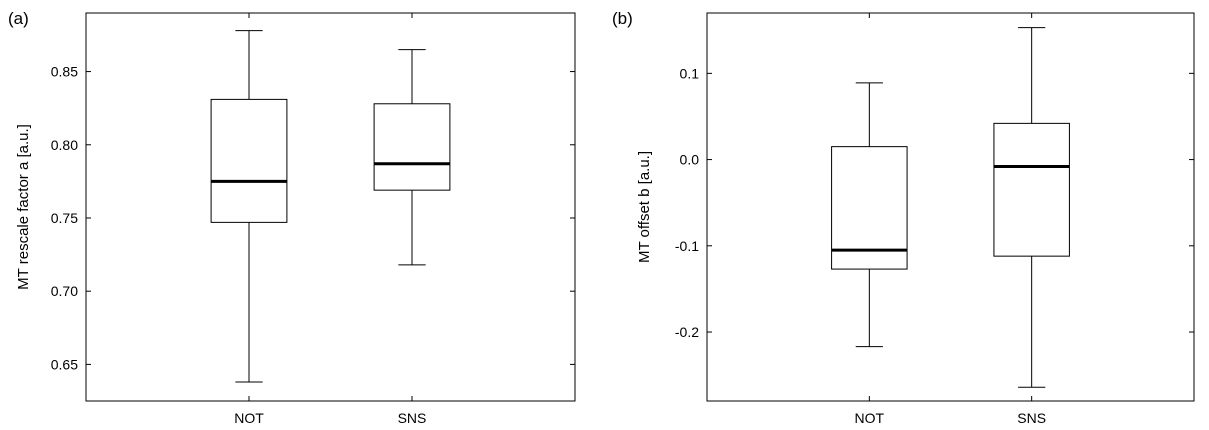  Describe the element at coordinates (64, 364) in the screenshot. I see `y-tick-label: 0.65` at that location.